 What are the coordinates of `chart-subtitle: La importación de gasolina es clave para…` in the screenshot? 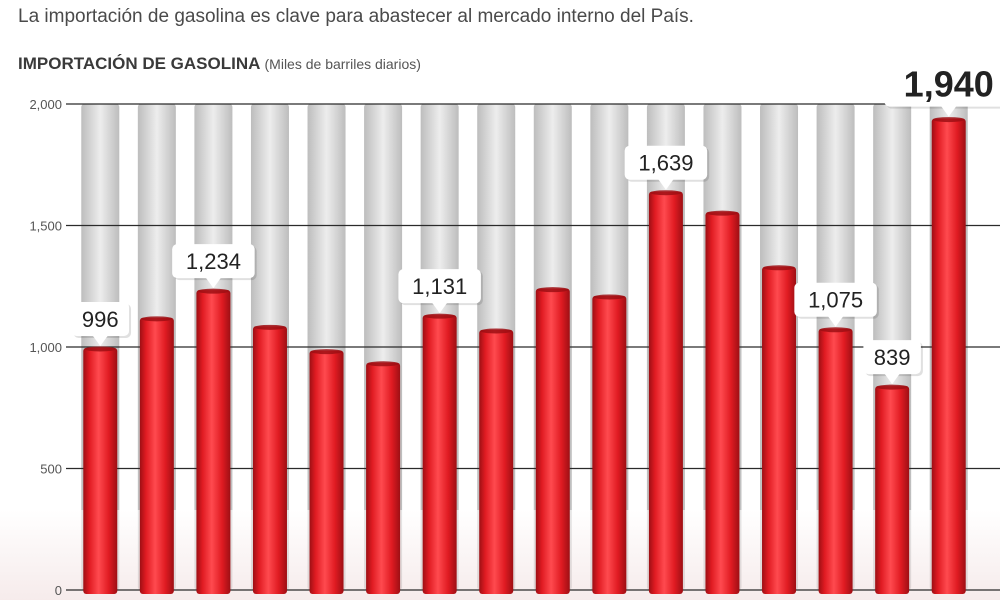 It's located at (356, 16).